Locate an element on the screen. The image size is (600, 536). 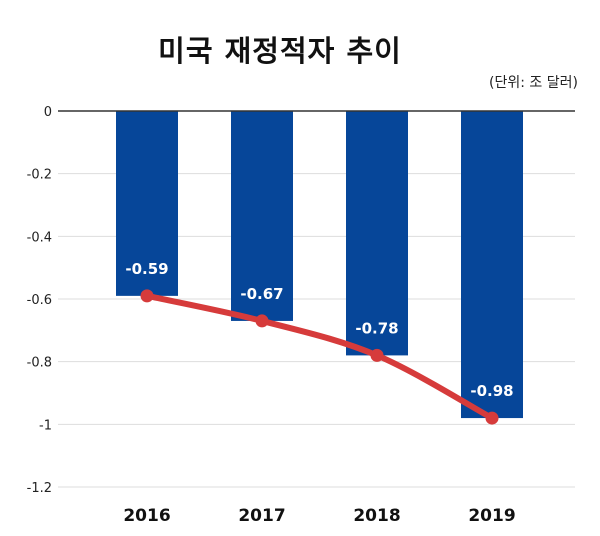
y-tick-label: -1.2 is located at coordinates (39, 488).